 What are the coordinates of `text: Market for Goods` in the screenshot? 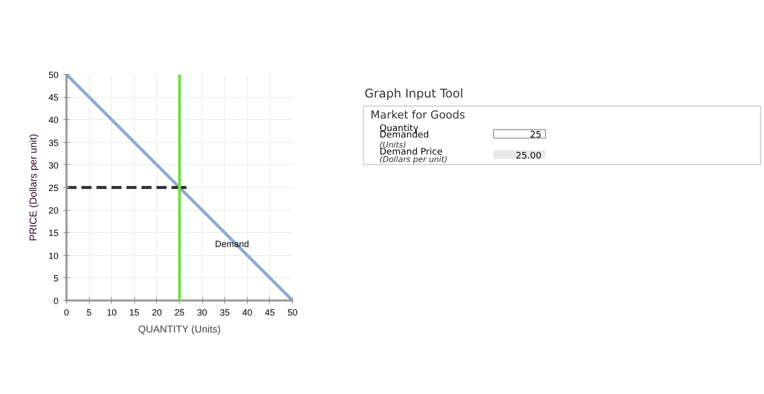 It's located at (418, 115).